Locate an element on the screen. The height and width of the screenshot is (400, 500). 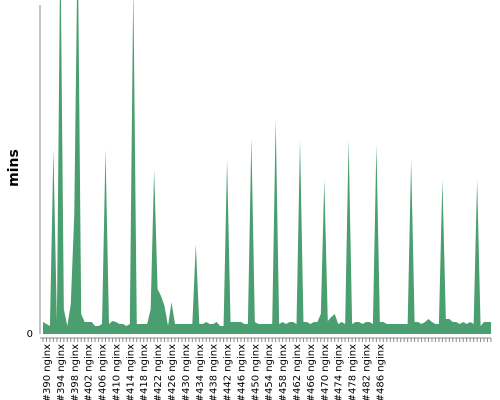
x-tick-label: #446 nginx is located at coordinates (241, 372).